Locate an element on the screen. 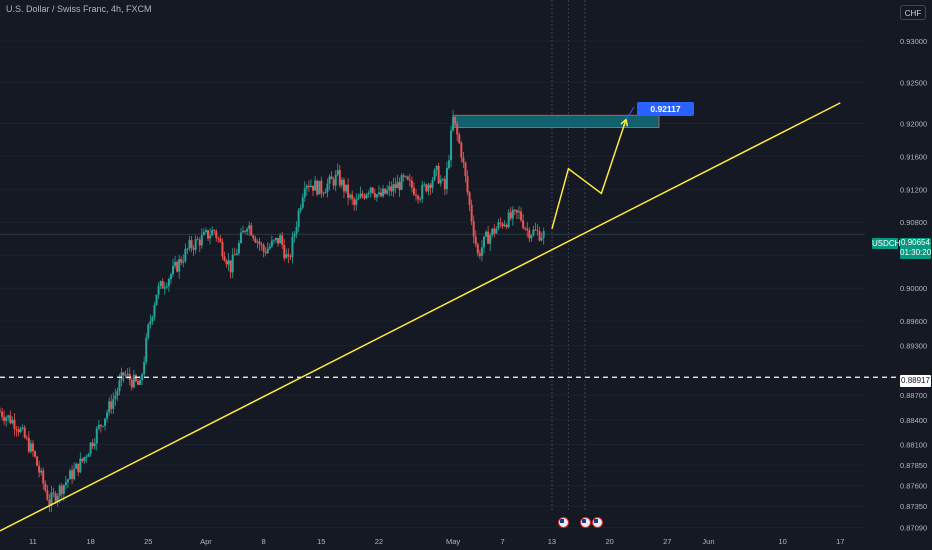 The height and width of the screenshot is (550, 932). time-tick-label: 13 is located at coordinates (552, 541).